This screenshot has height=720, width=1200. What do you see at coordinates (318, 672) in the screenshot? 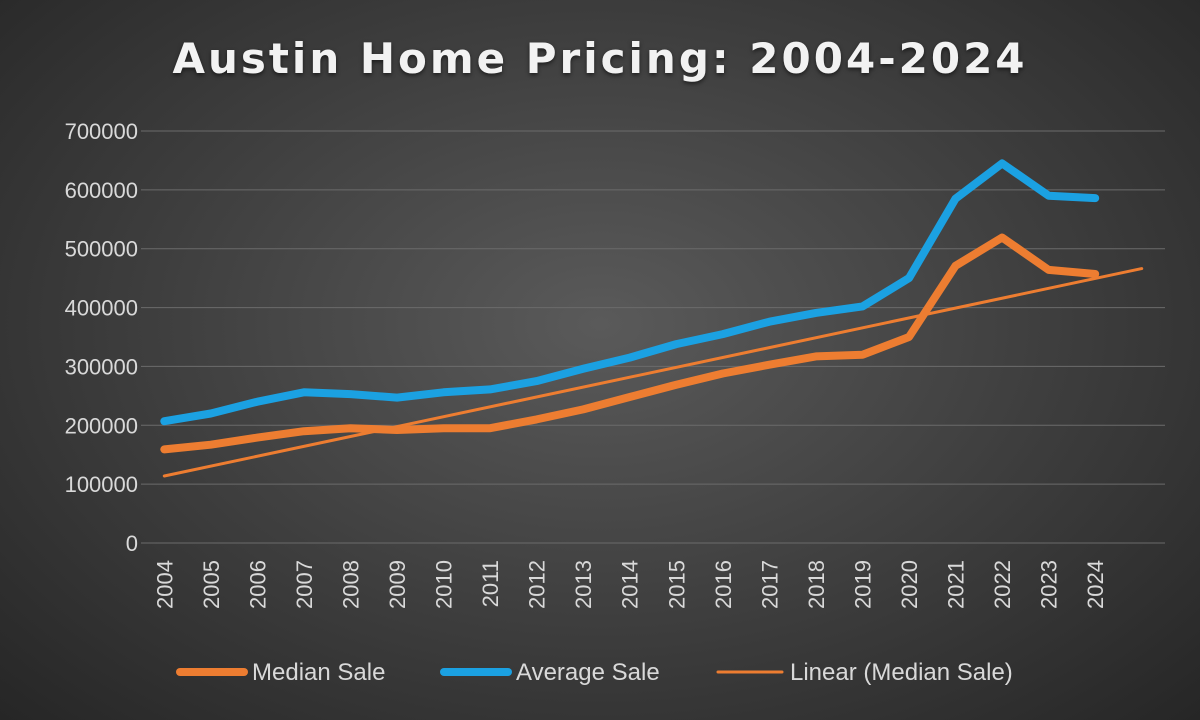
I see `legend-label-0: Median Sale` at bounding box center [318, 672].